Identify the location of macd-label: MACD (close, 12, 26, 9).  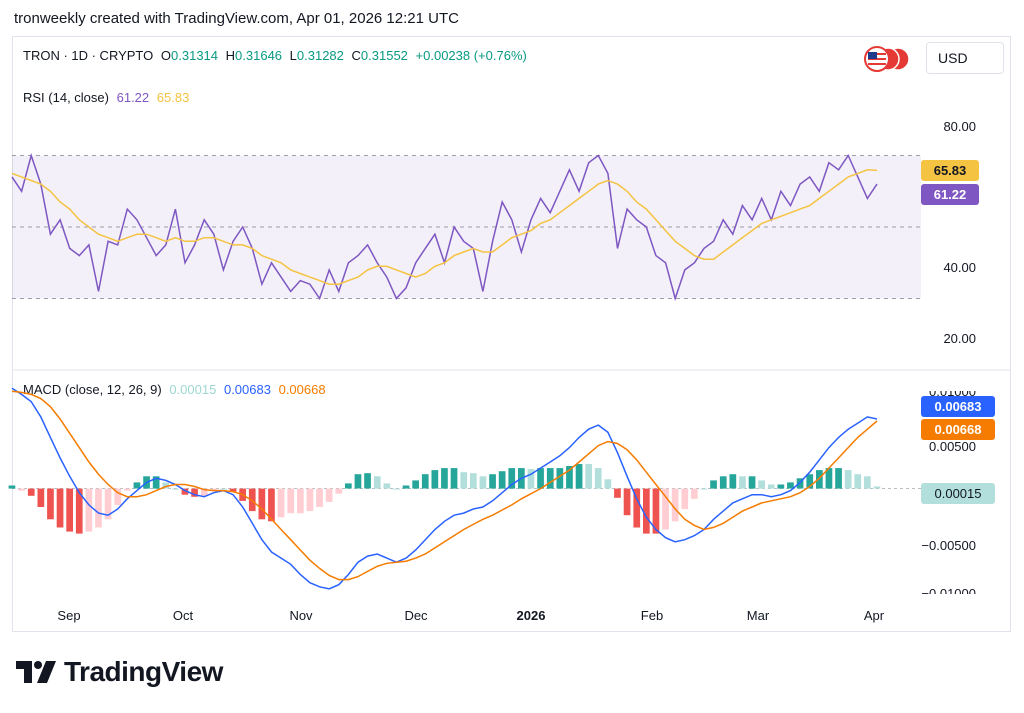
(92, 389).